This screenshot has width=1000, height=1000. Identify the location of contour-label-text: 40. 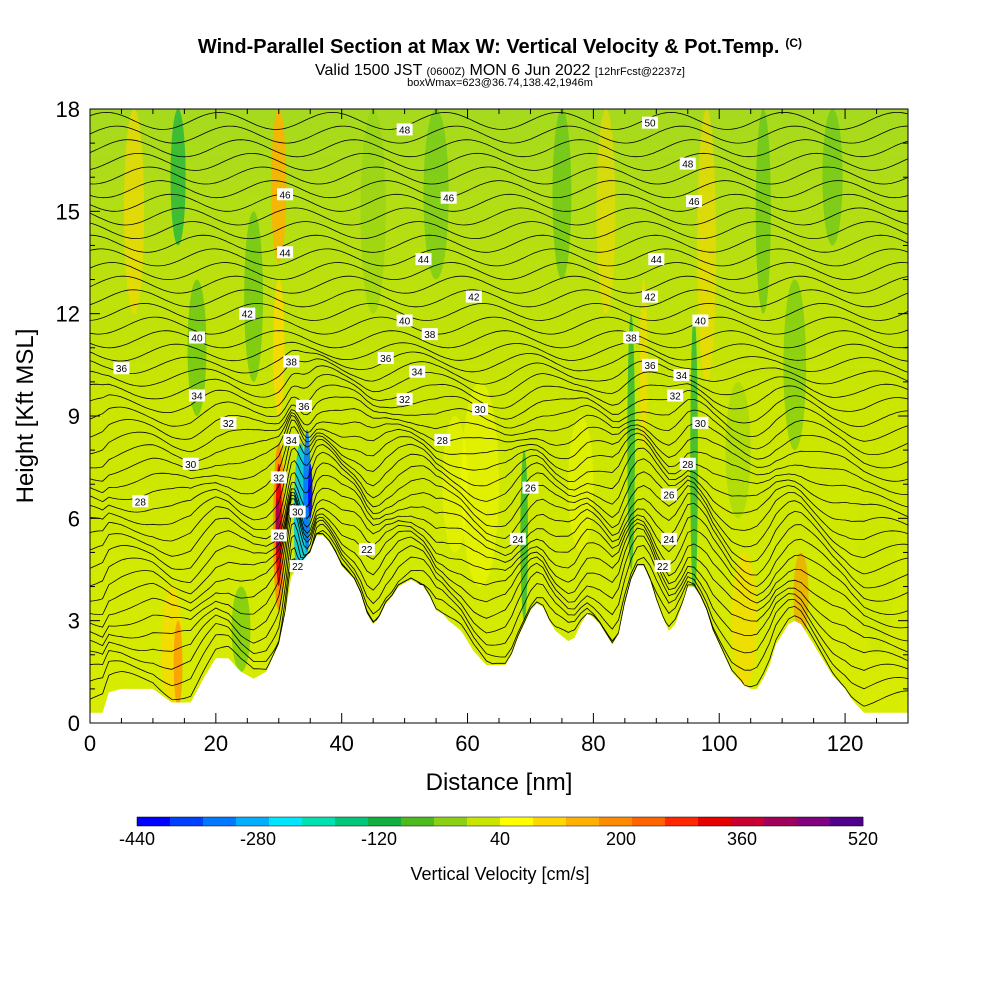
(405, 321).